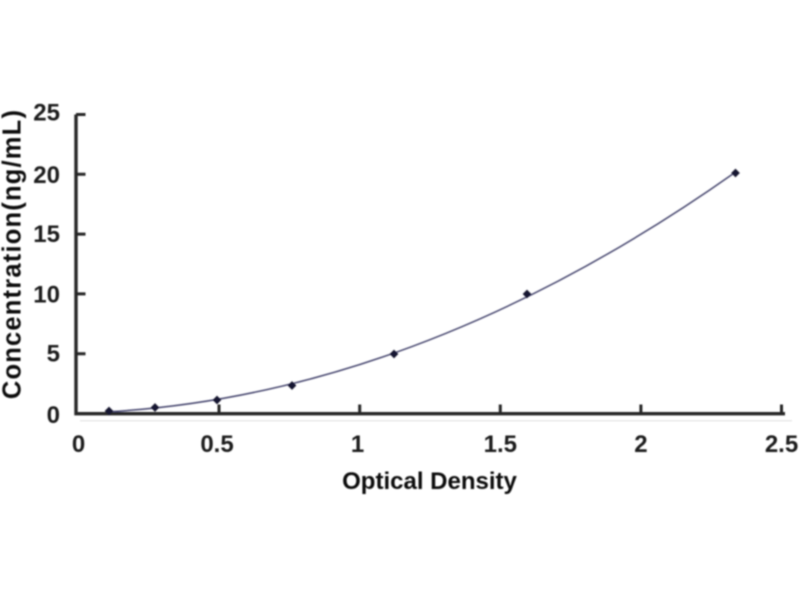  Describe the element at coordinates (13, 254) in the screenshot. I see `svg-text: Concentration(ng/mL)` at that location.